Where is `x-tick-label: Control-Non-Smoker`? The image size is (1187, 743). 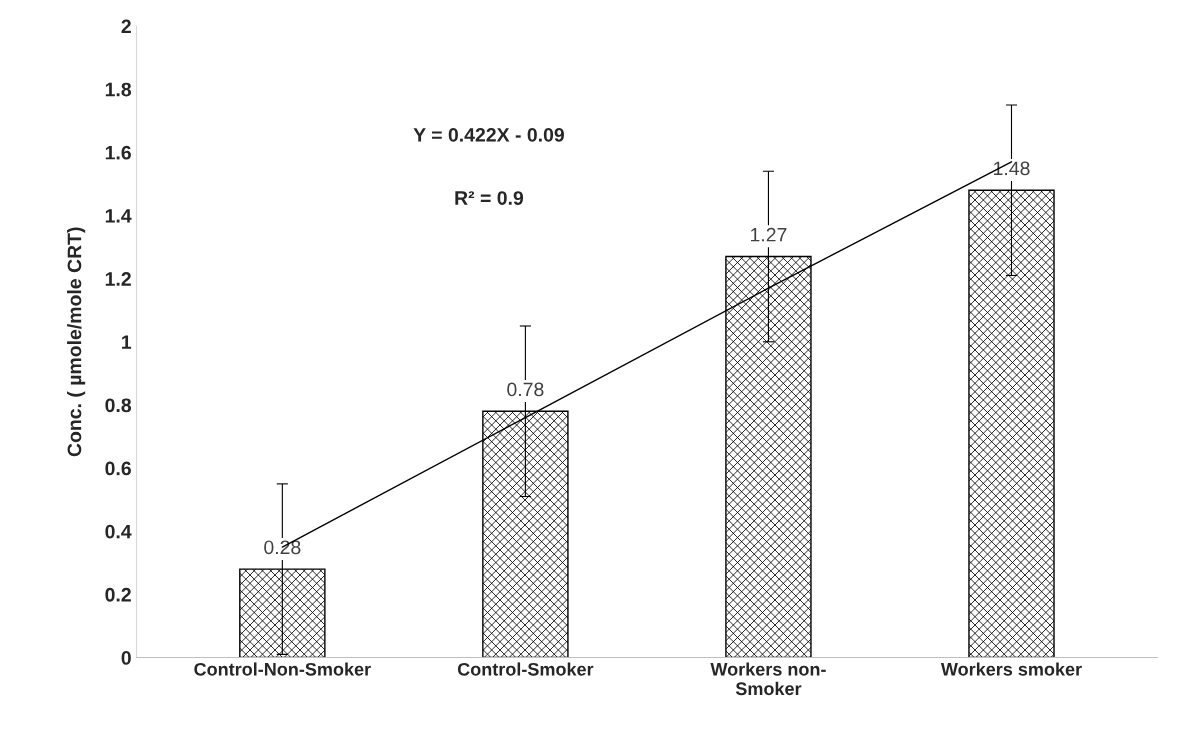 x-tick-label: Control-Non-Smoker is located at coordinates (282, 669).